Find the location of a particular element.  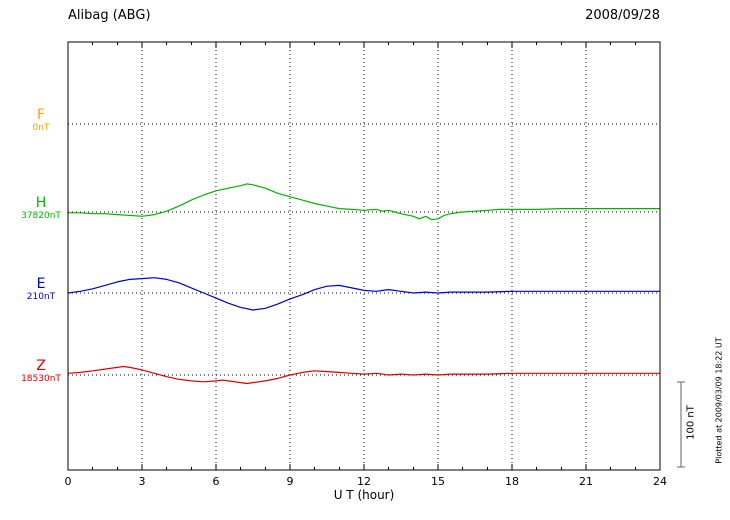

component-label-h: H 37820nT is located at coordinates (41, 208).